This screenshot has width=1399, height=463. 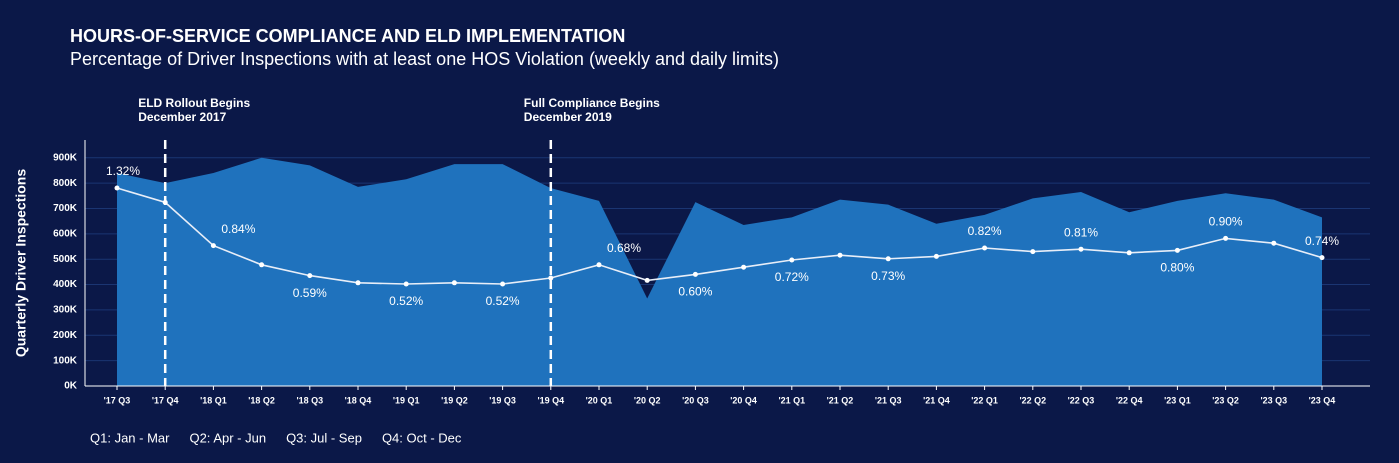 What do you see at coordinates (791, 400) in the screenshot?
I see `x-tick-label: '21 Q1` at bounding box center [791, 400].